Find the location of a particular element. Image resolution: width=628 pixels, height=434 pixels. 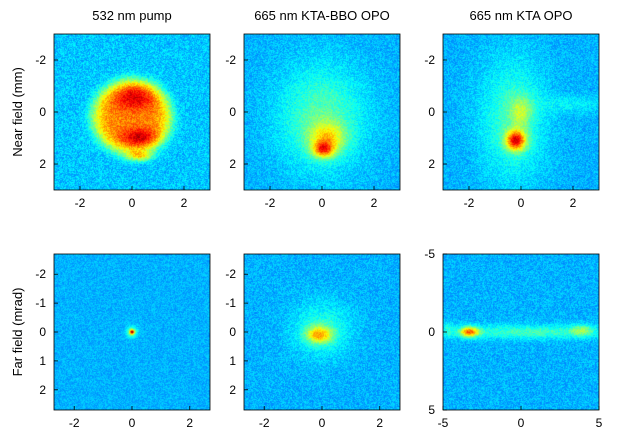

heatmap-image-near-kta is located at coordinates (521, 112).